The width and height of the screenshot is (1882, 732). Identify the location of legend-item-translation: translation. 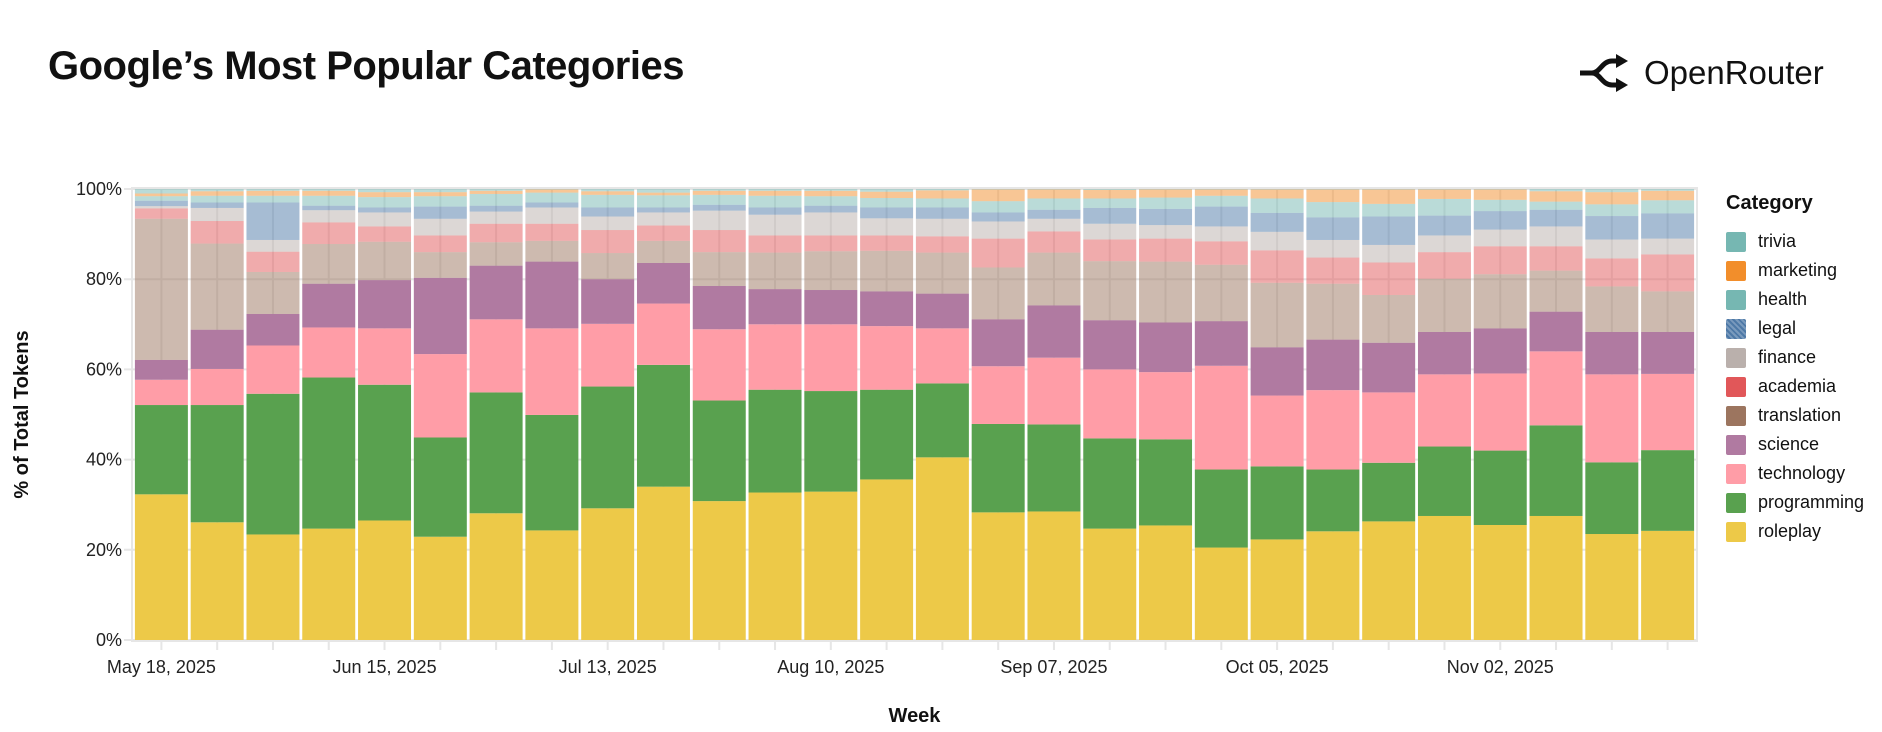
(1795, 415).